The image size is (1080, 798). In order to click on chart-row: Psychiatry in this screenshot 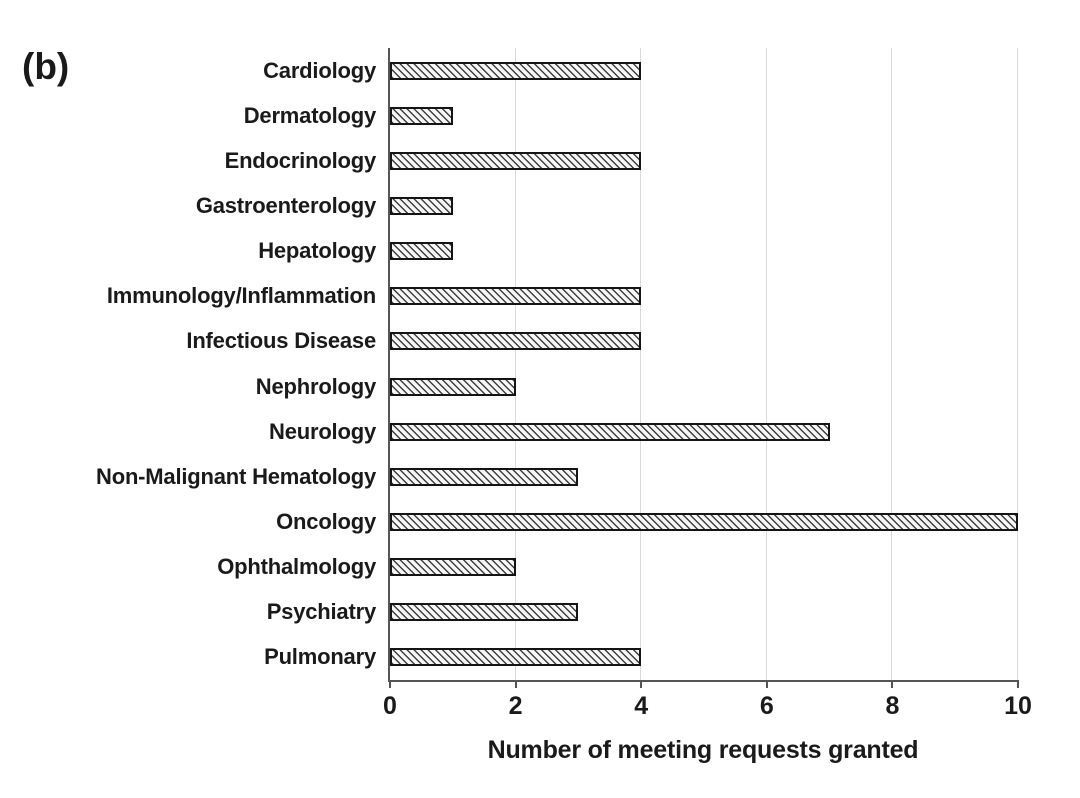, I will do `click(642, 612)`.